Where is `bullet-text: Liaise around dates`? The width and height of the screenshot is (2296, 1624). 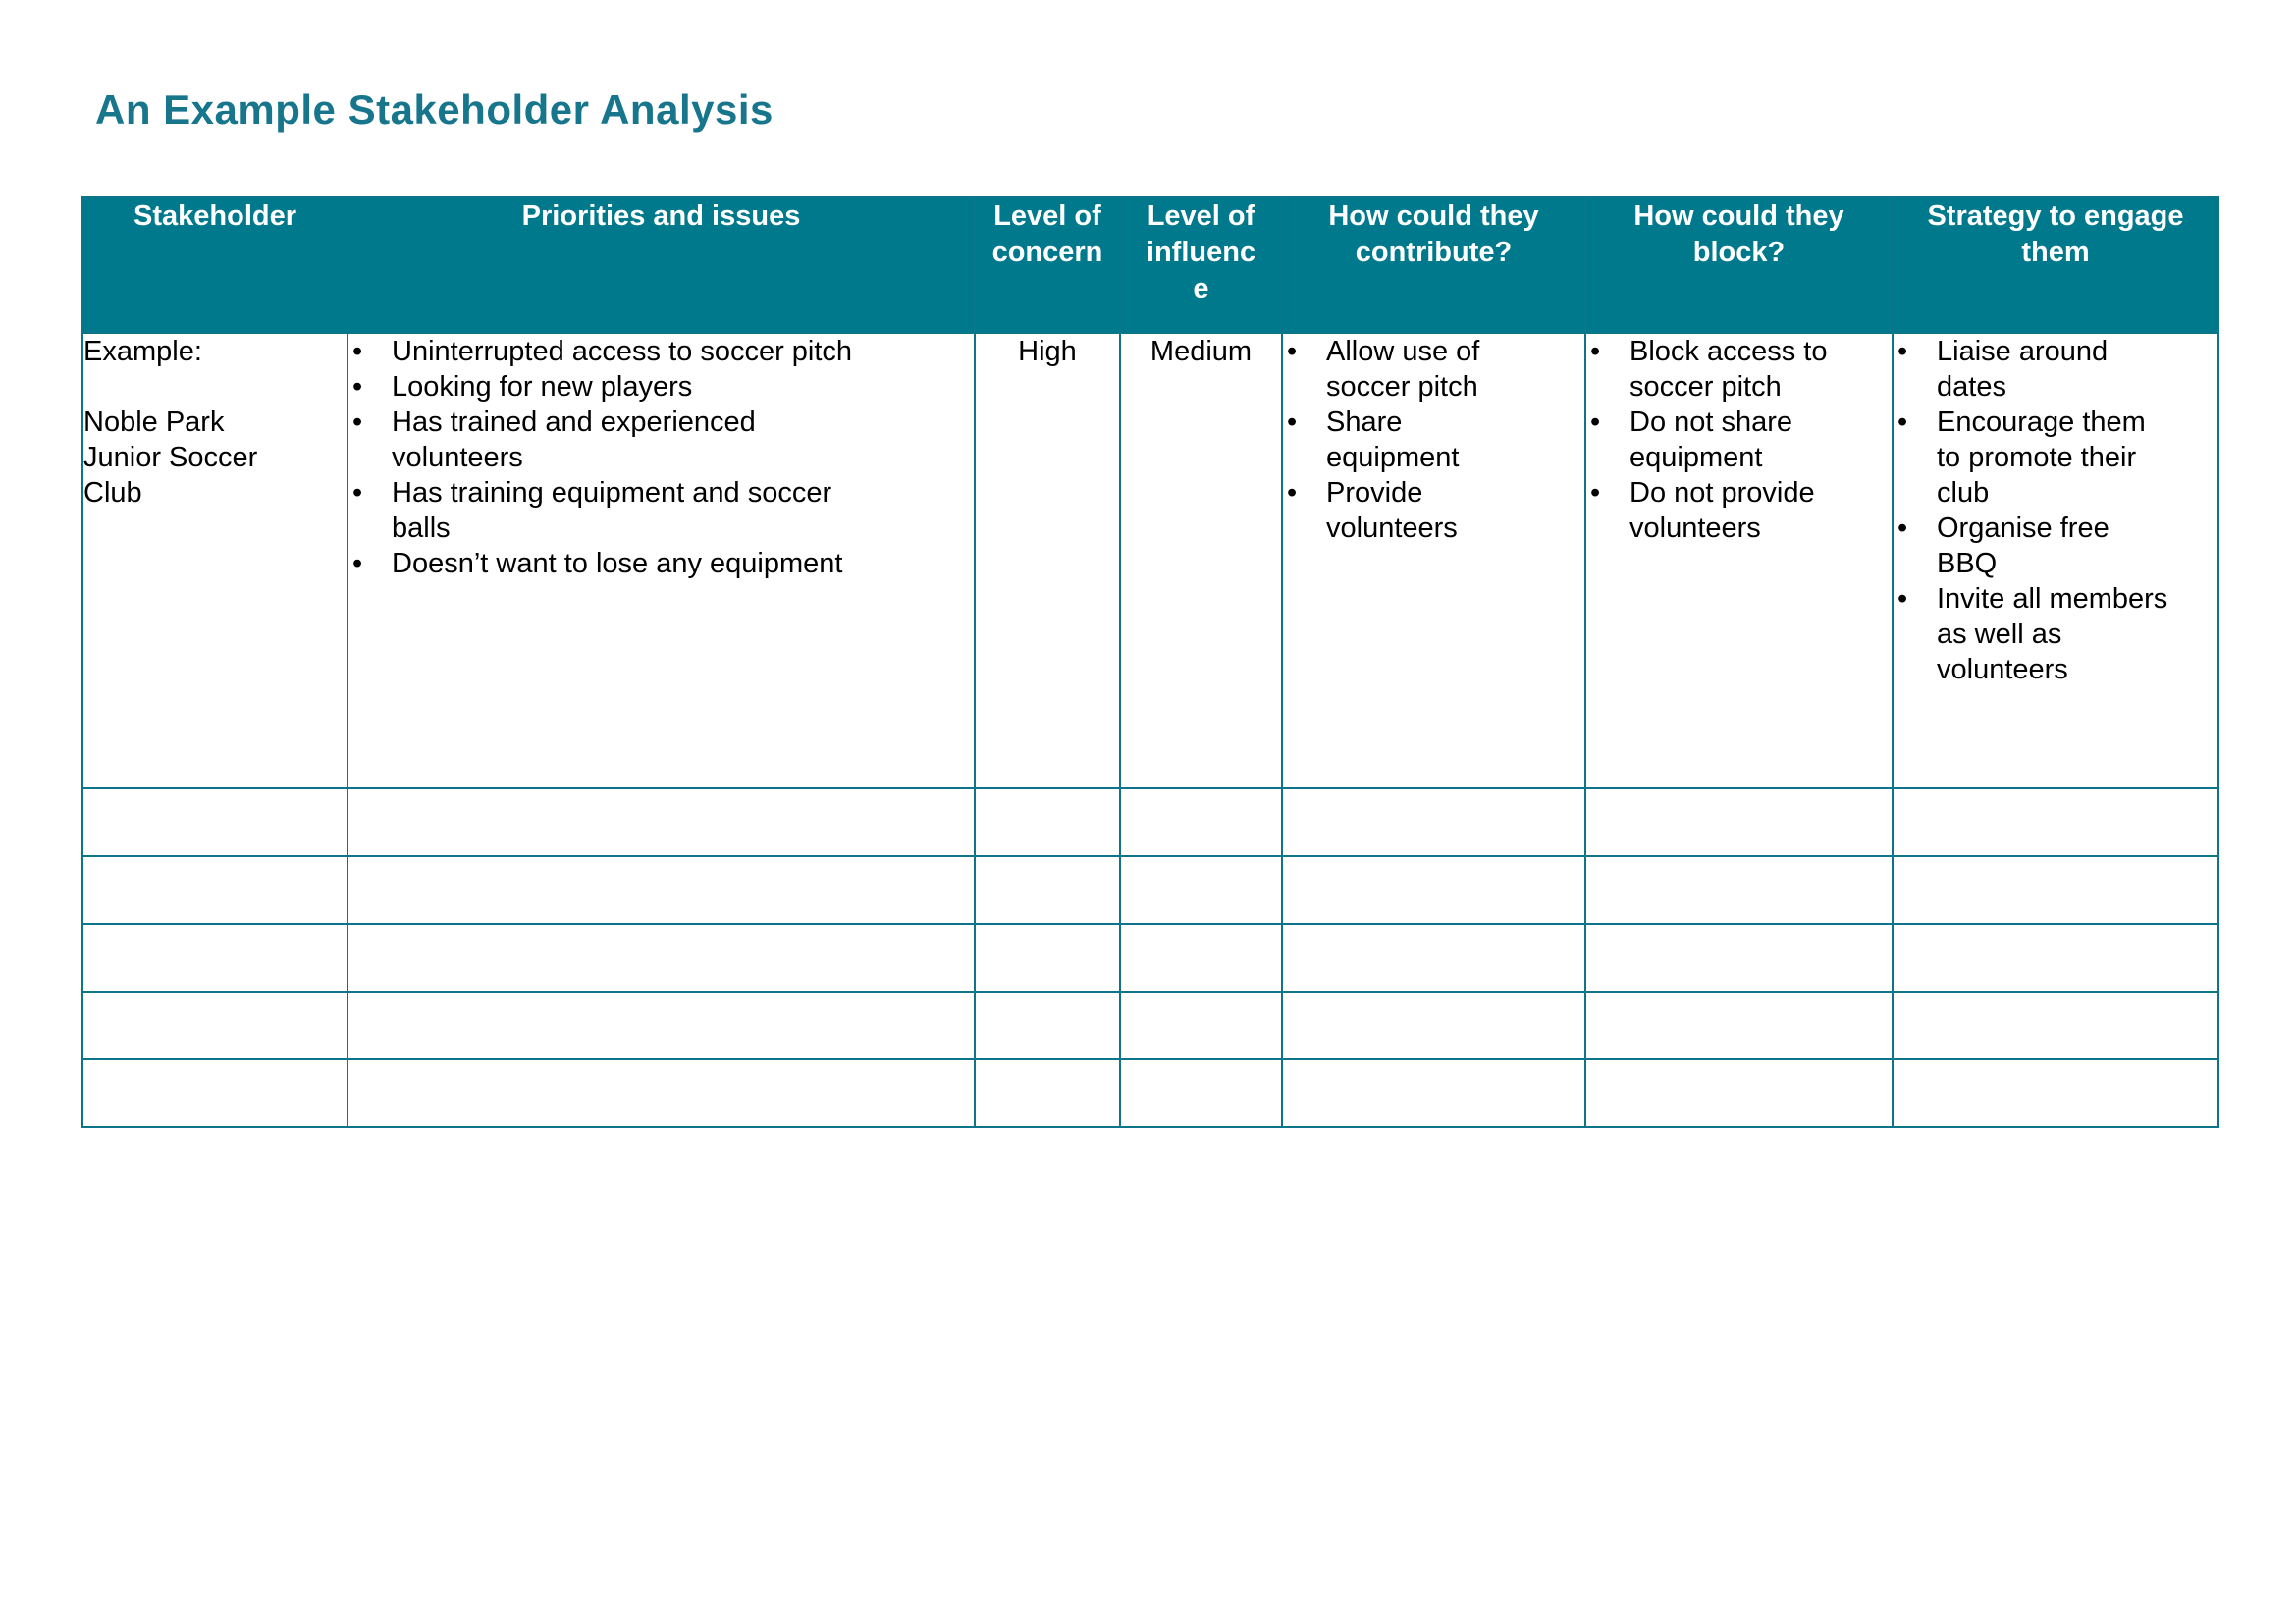 bullet-text: Liaise around dates is located at coordinates (2023, 369).